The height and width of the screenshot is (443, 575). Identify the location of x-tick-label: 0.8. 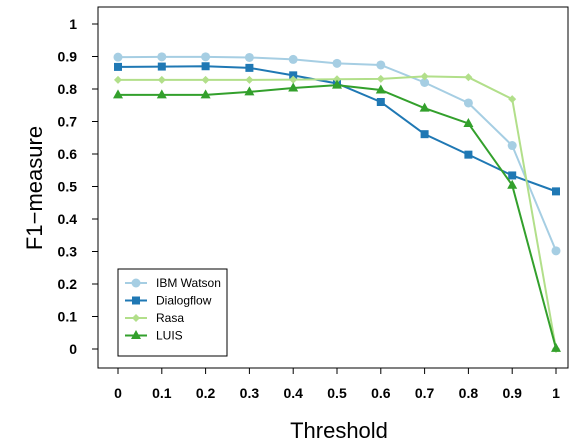
(469, 393).